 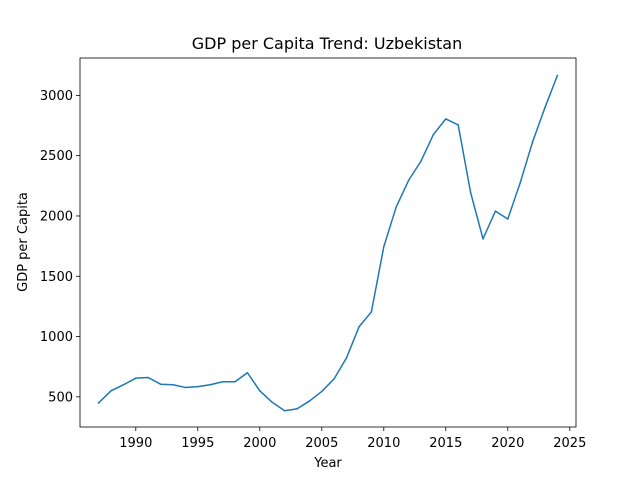 I want to click on x-tick-label: 2020, so click(x=507, y=443).